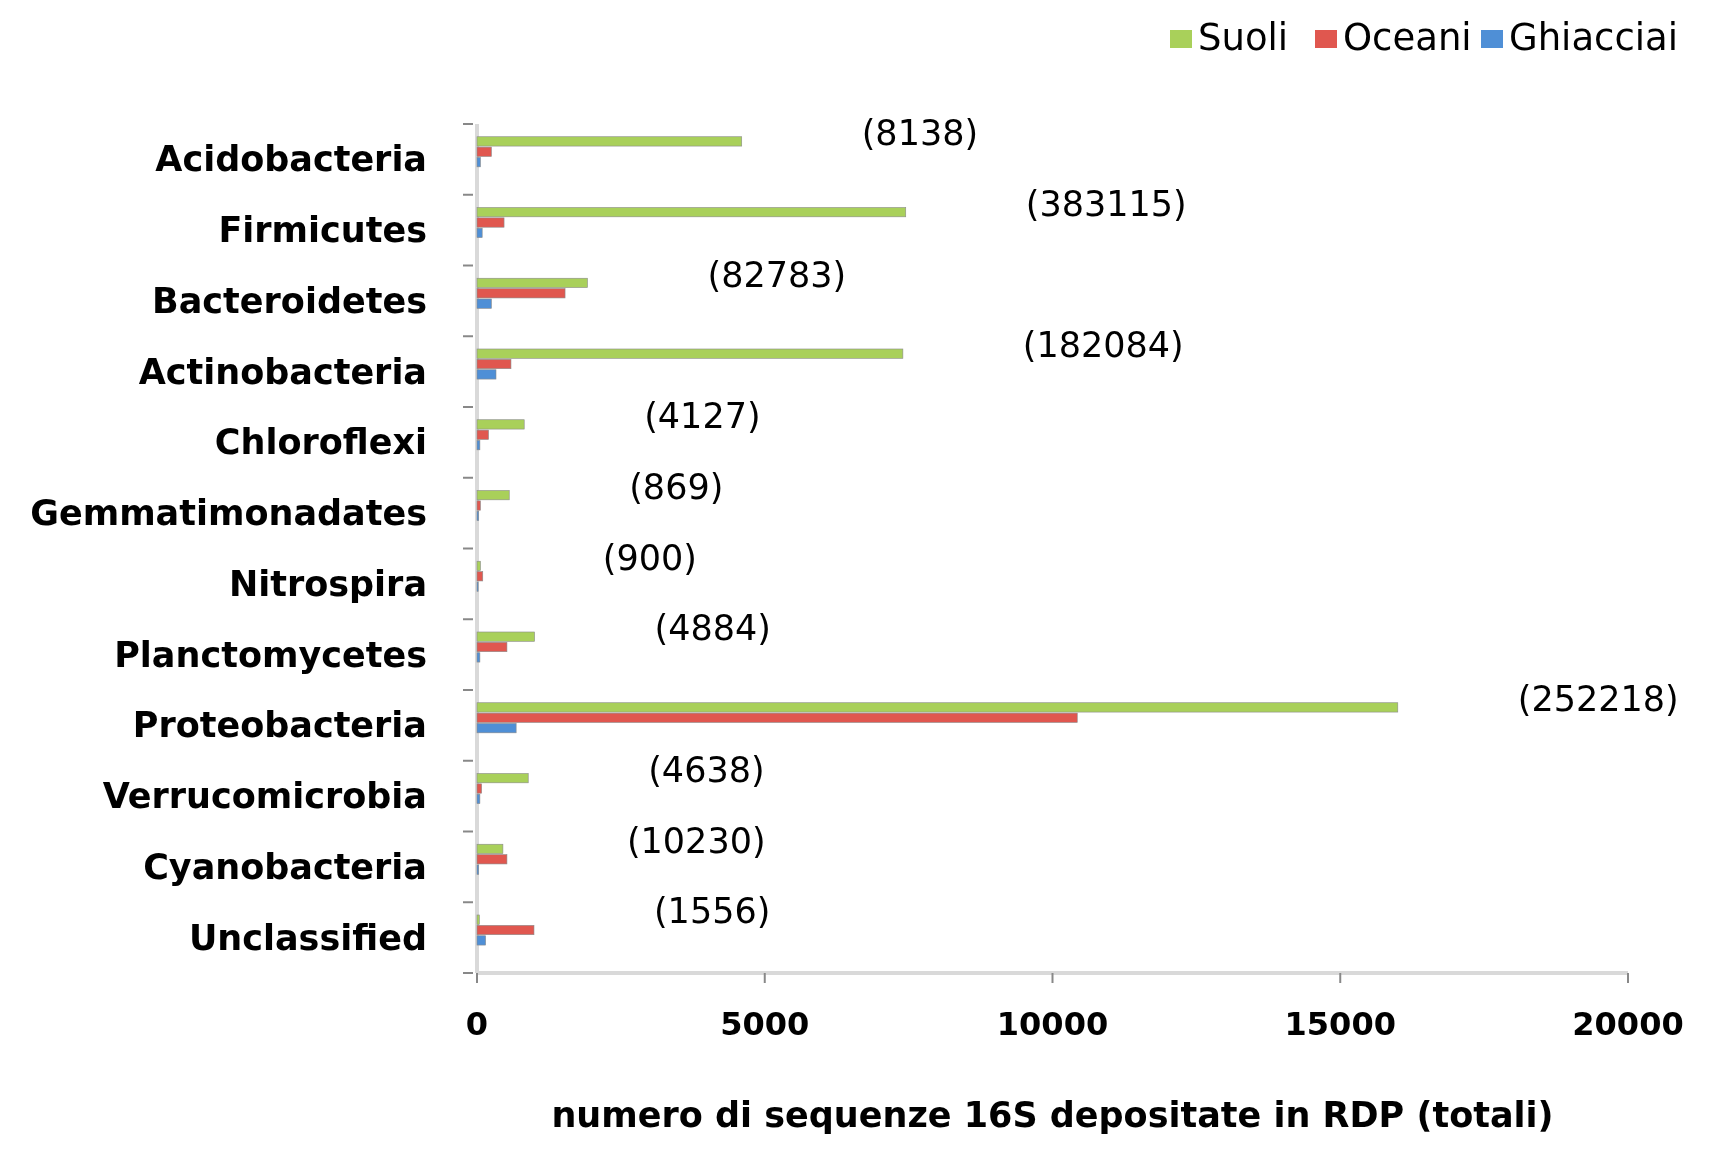 This screenshot has width=1722, height=1159. What do you see at coordinates (712, 911) in the screenshot?
I see `annotation: (1556)` at bounding box center [712, 911].